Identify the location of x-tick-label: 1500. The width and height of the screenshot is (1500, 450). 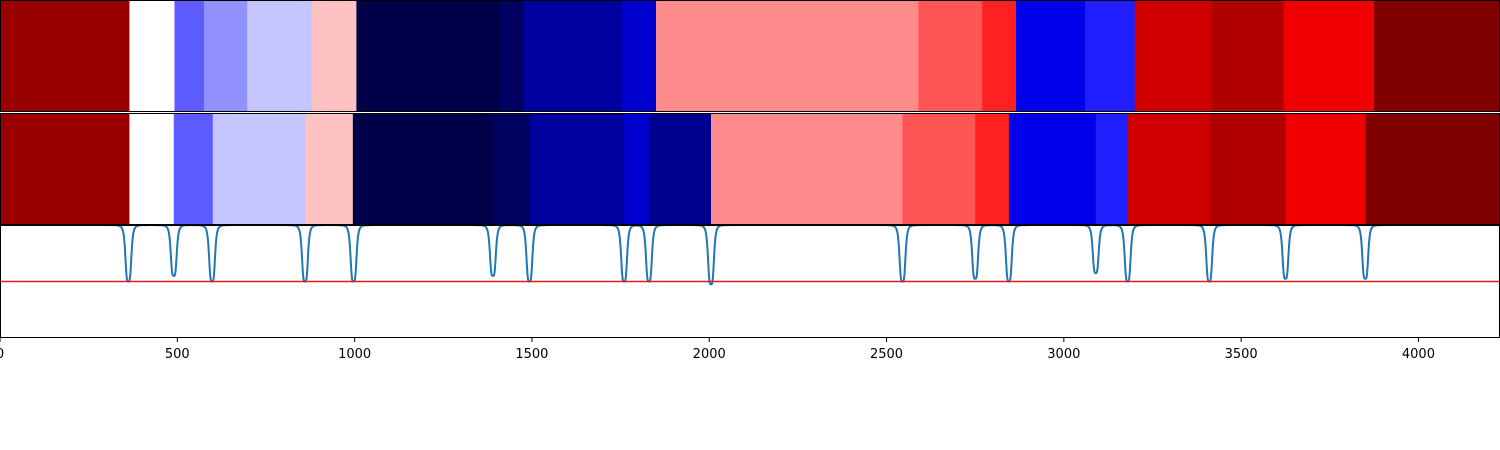
(531, 354).